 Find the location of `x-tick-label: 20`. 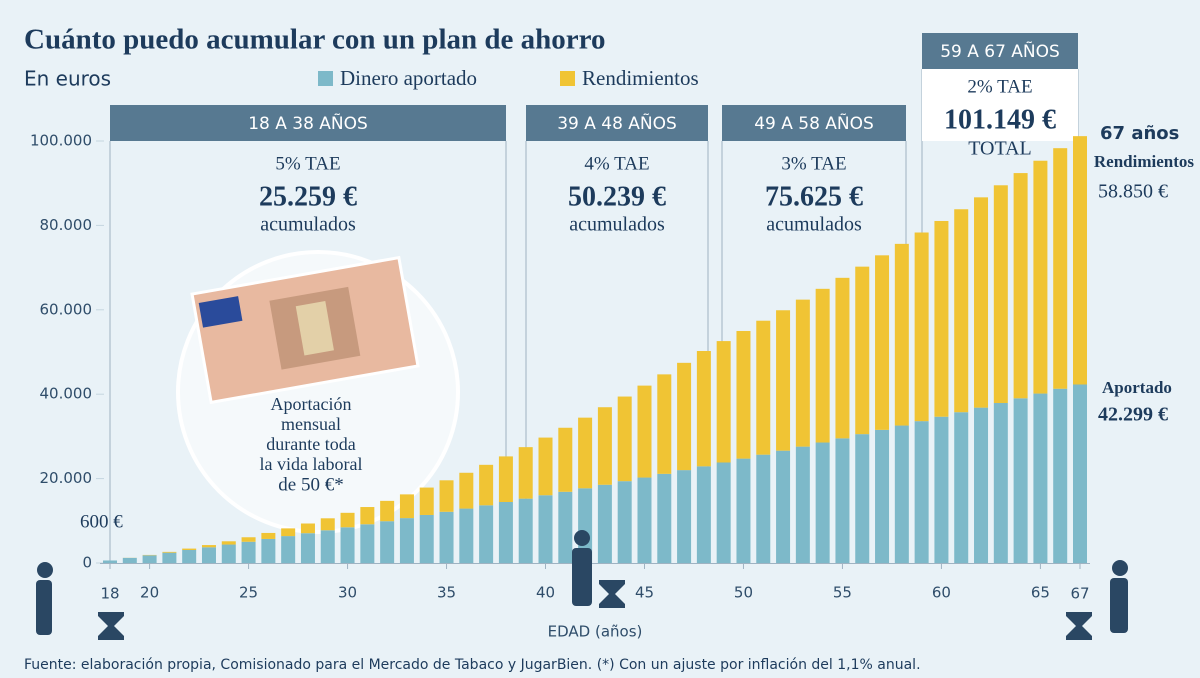

x-tick-label: 20 is located at coordinates (149, 593).